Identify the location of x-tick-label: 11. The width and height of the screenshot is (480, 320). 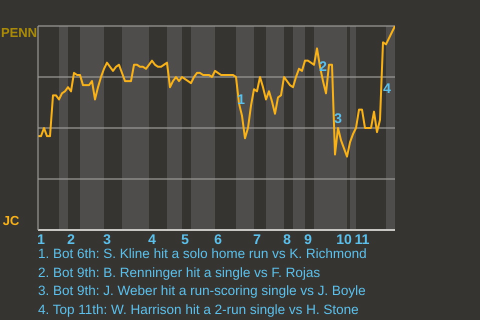
(362, 239).